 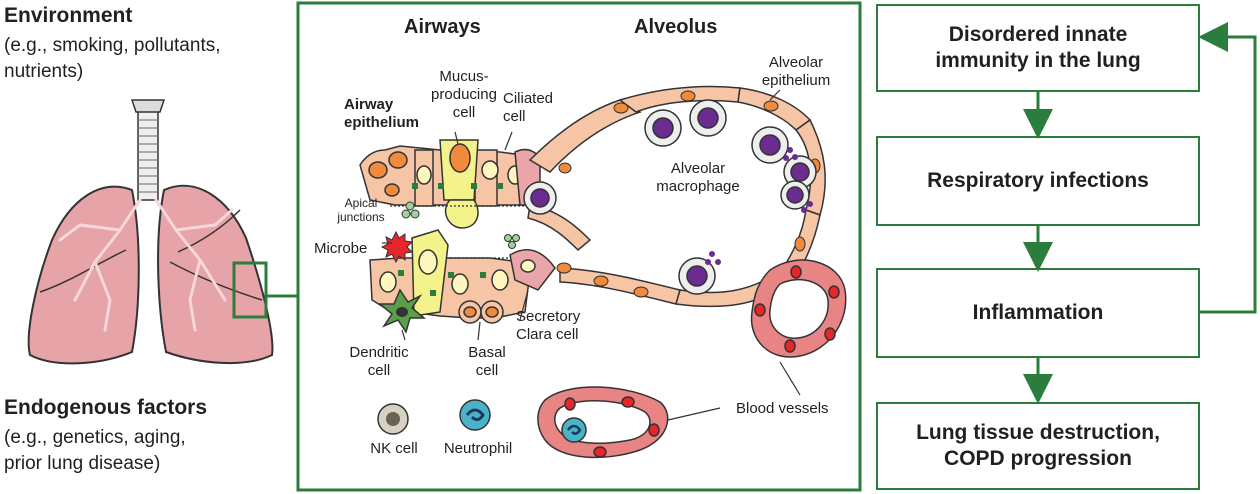 What do you see at coordinates (83, 275) in the screenshot?
I see `left-lung` at bounding box center [83, 275].